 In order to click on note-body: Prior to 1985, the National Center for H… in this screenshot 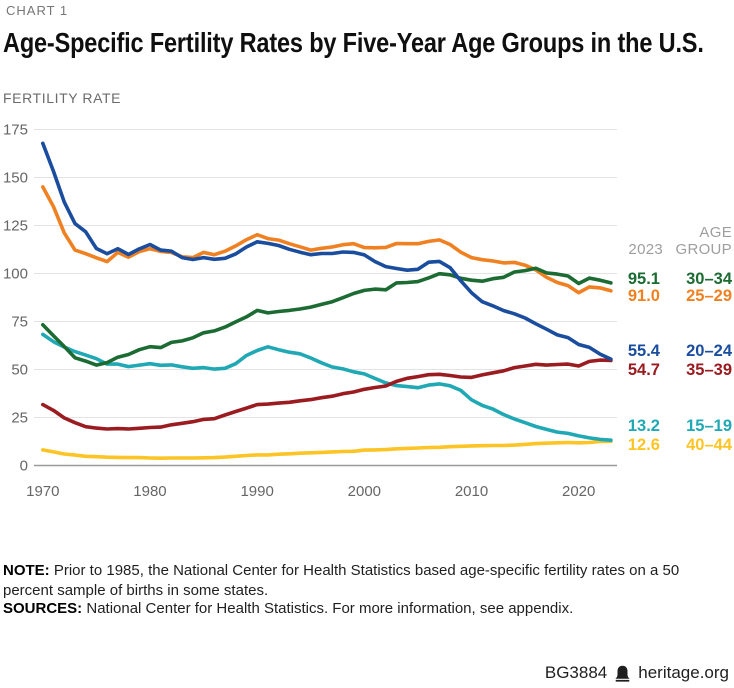, I will do `click(341, 580)`.